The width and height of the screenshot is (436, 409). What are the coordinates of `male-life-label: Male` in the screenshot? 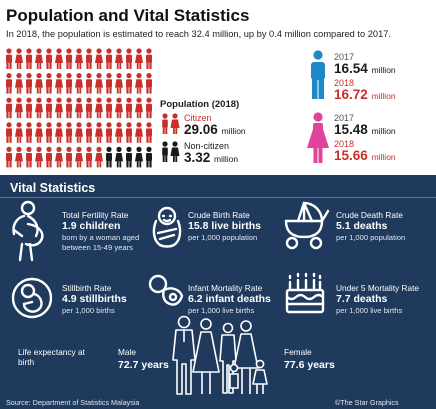 It's located at (127, 352).